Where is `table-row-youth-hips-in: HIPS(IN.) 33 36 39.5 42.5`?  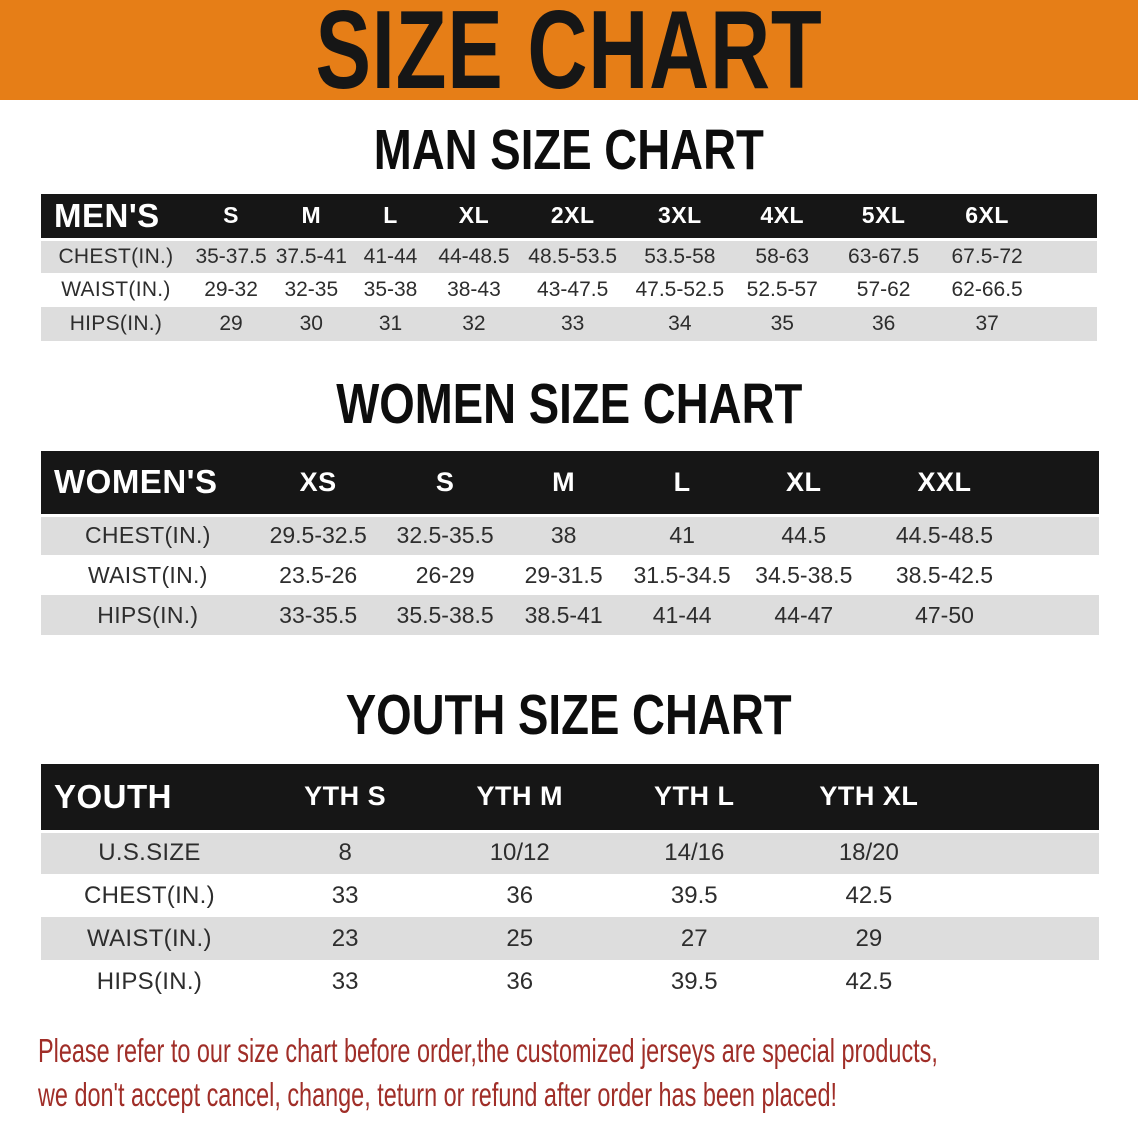 table-row-youth-hips-in: HIPS(IN.) 33 36 39.5 42.5 is located at coordinates (570, 981).